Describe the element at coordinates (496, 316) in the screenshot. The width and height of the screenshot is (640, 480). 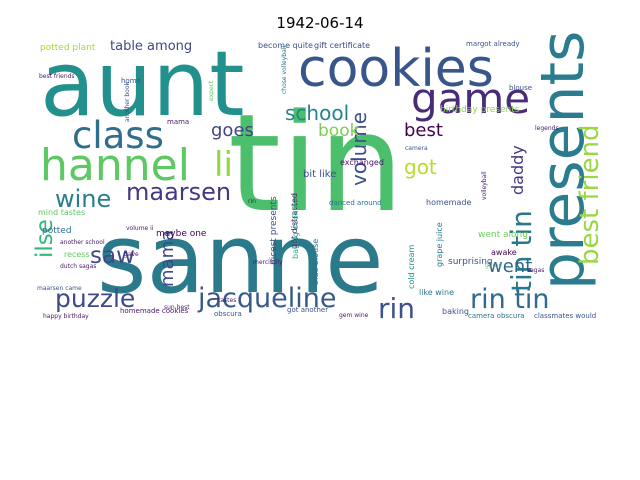
I see `word-52: camera obscura` at that location.